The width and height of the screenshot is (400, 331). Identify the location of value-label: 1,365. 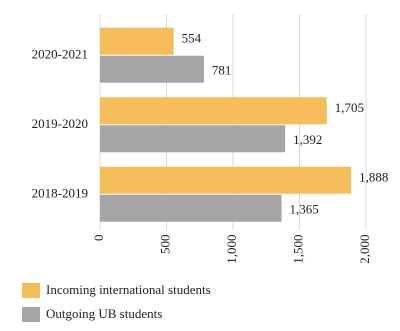
(304, 209).